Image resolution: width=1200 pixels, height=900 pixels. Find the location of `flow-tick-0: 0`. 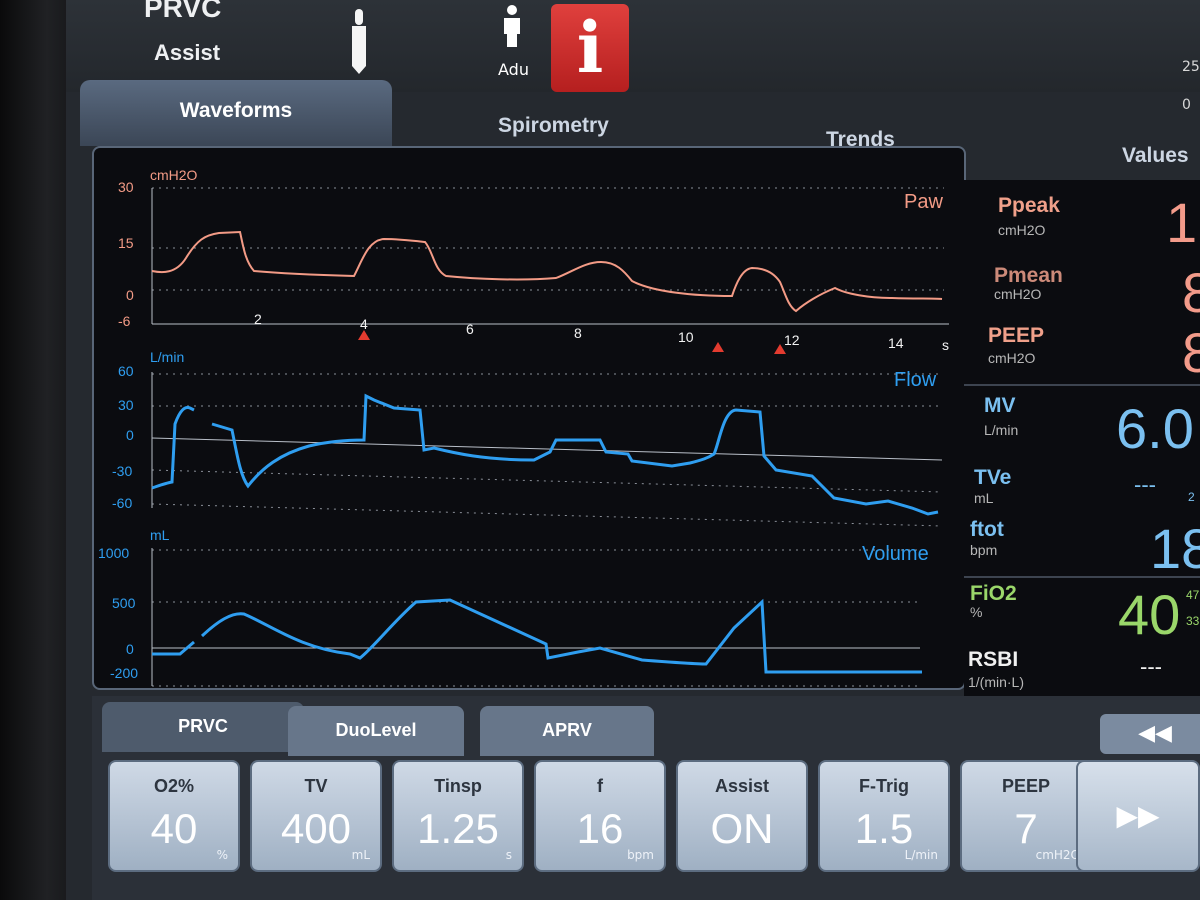

flow-tick-0: 0 is located at coordinates (130, 435).